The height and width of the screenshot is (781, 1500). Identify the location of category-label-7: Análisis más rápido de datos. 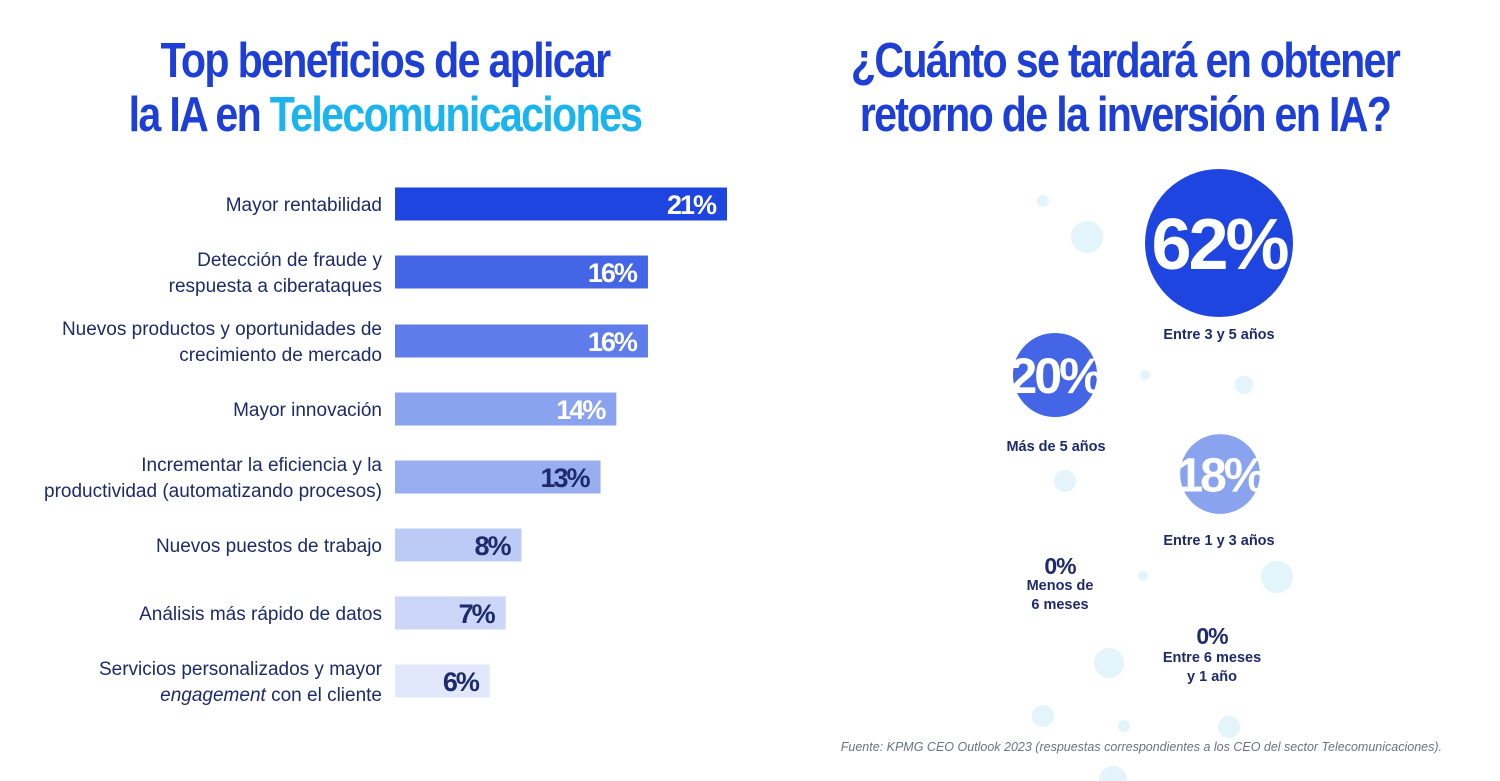
(260, 614).